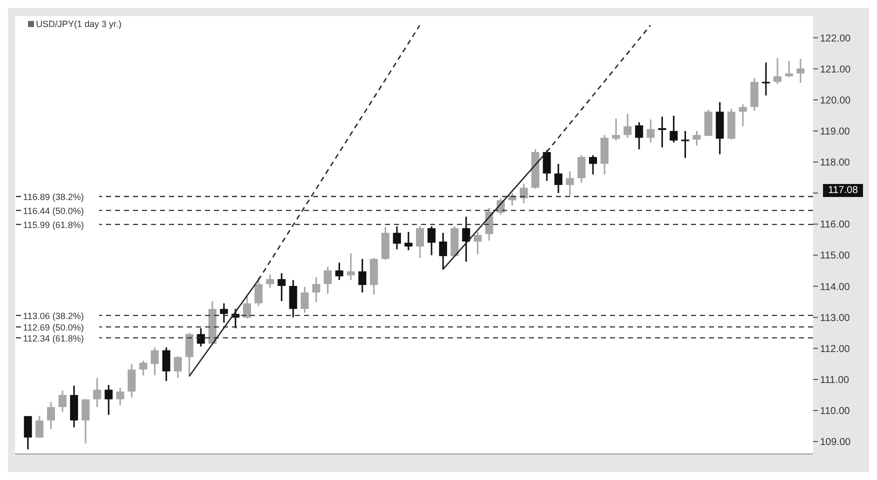 This screenshot has height=480, width=877. I want to click on ref-line-label: 116.89 (38.2%), so click(53, 197).